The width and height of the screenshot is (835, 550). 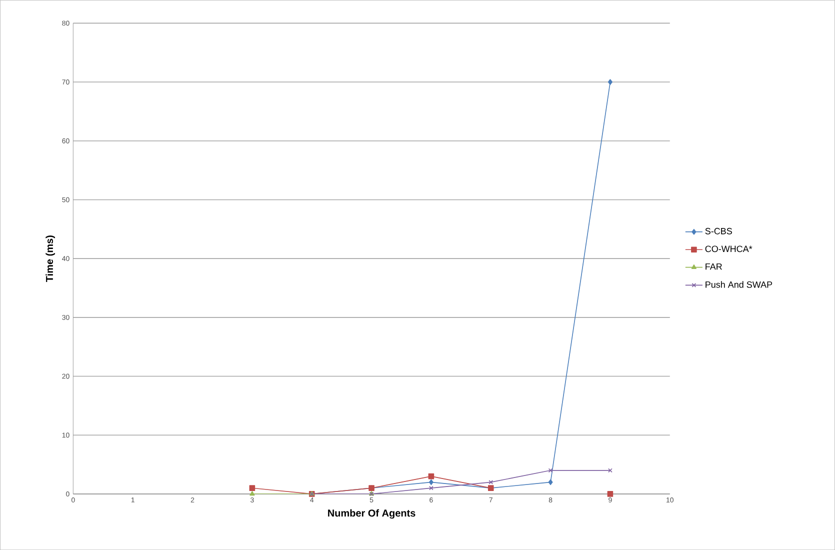 What do you see at coordinates (718, 231) in the screenshot?
I see `legend-label: S-CBS` at bounding box center [718, 231].